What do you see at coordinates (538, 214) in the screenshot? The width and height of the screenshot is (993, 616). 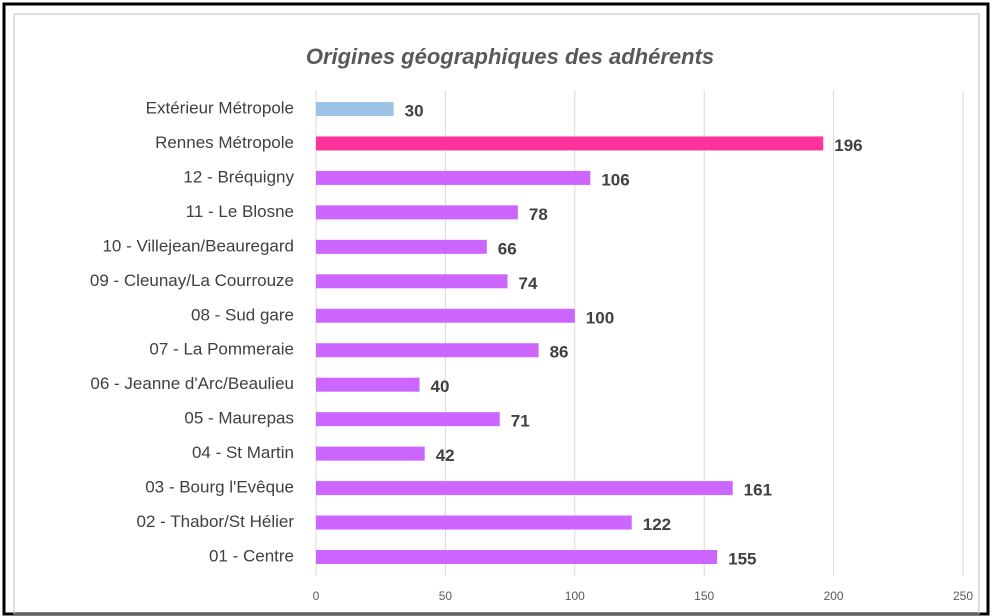 I see `value-label: 78` at bounding box center [538, 214].